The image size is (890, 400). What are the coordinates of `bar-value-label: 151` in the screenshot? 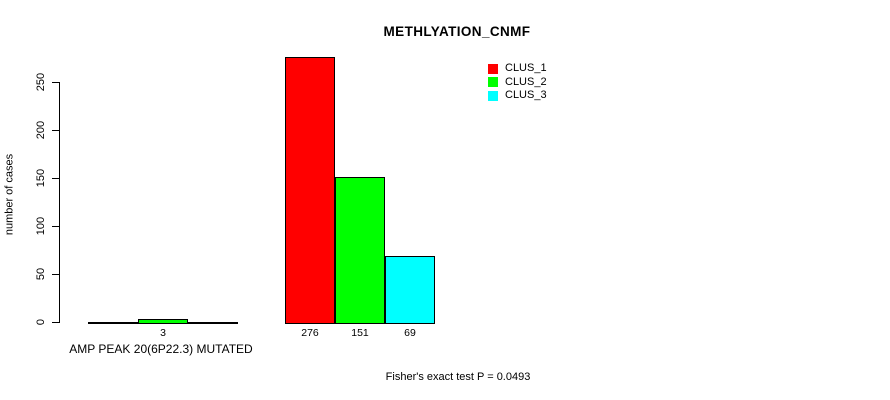 It's located at (360, 333).